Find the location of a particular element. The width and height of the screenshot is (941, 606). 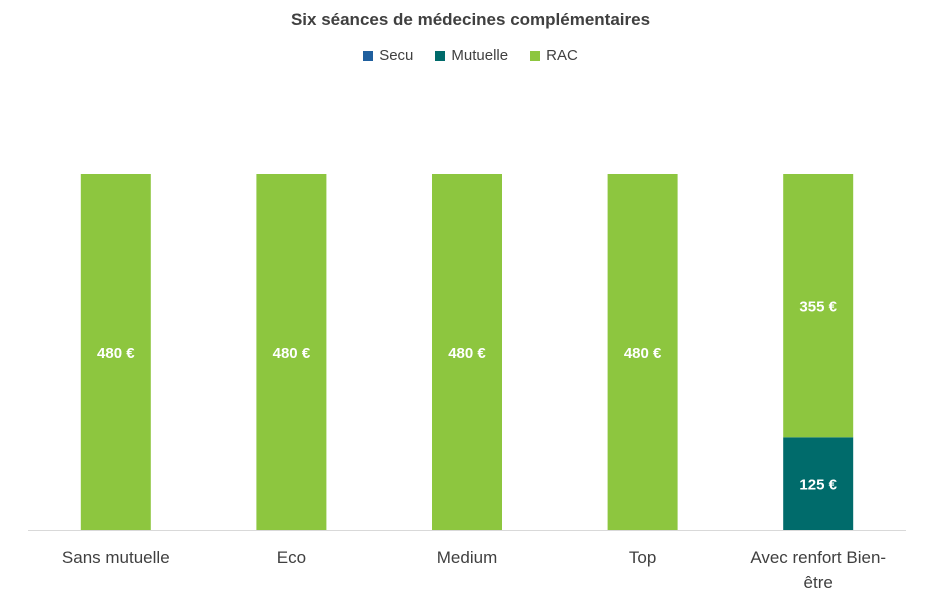

legend-item-rac: RAC is located at coordinates (554, 55).